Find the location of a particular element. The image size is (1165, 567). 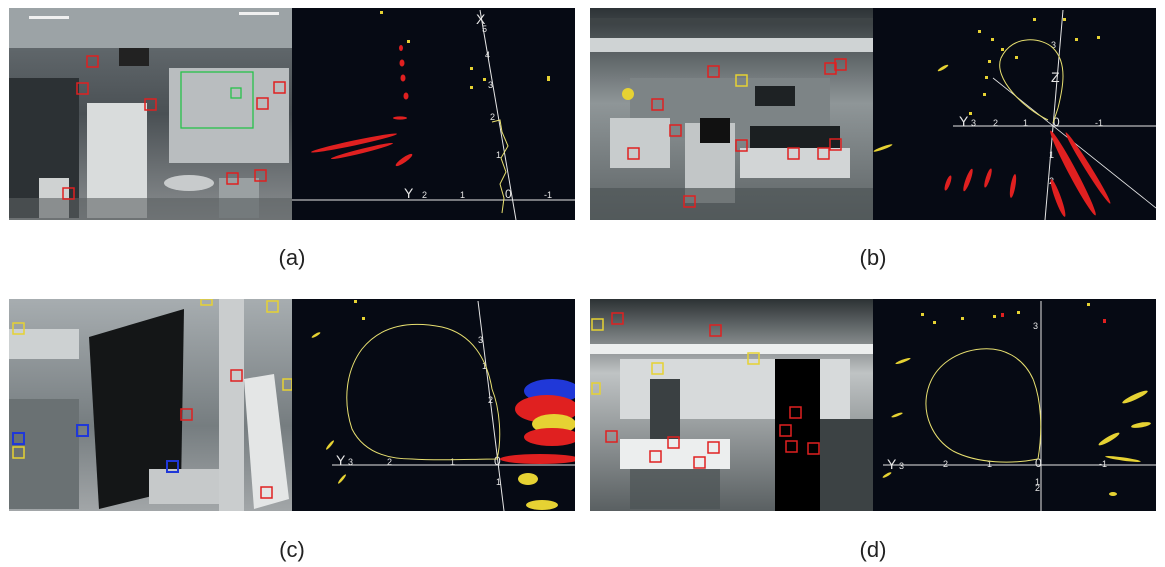

landmark-ellipses-b is located at coordinates (1027, 173).